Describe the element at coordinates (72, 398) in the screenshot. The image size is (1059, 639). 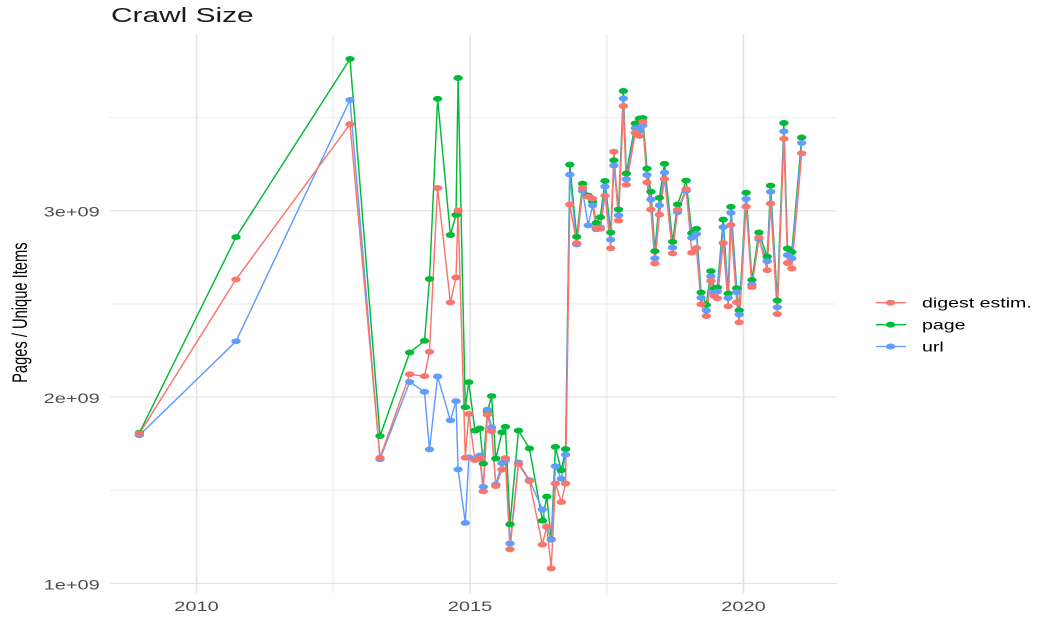
I see `svg-text: 2e+09` at that location.